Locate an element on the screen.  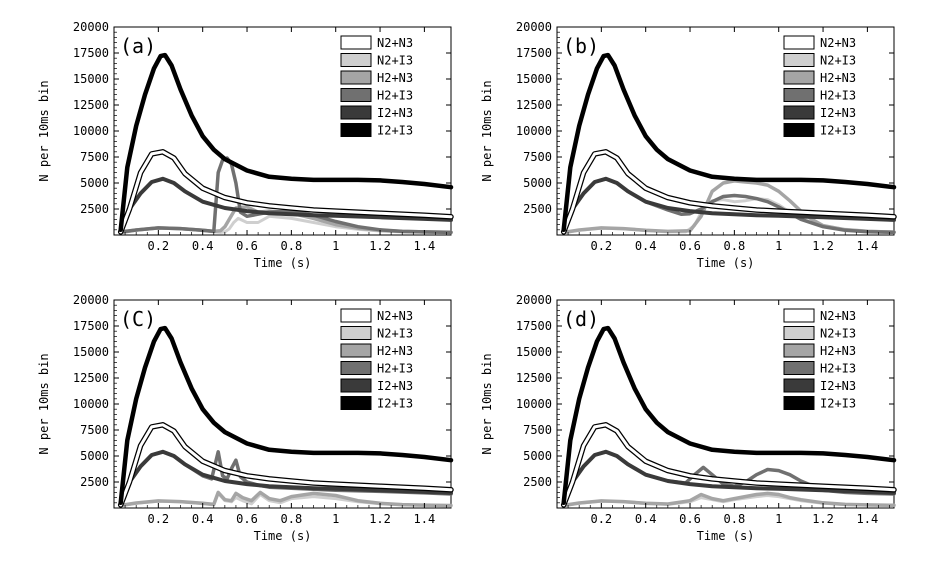
panel-label: (b) is located at coordinates (581, 46).